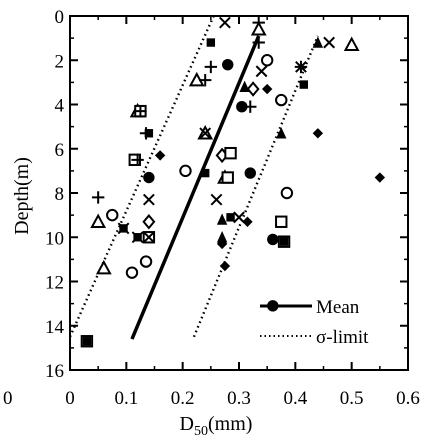  Describe the element at coordinates (54, 283) in the screenshot. I see `y-tick-label-6: 12` at that location.